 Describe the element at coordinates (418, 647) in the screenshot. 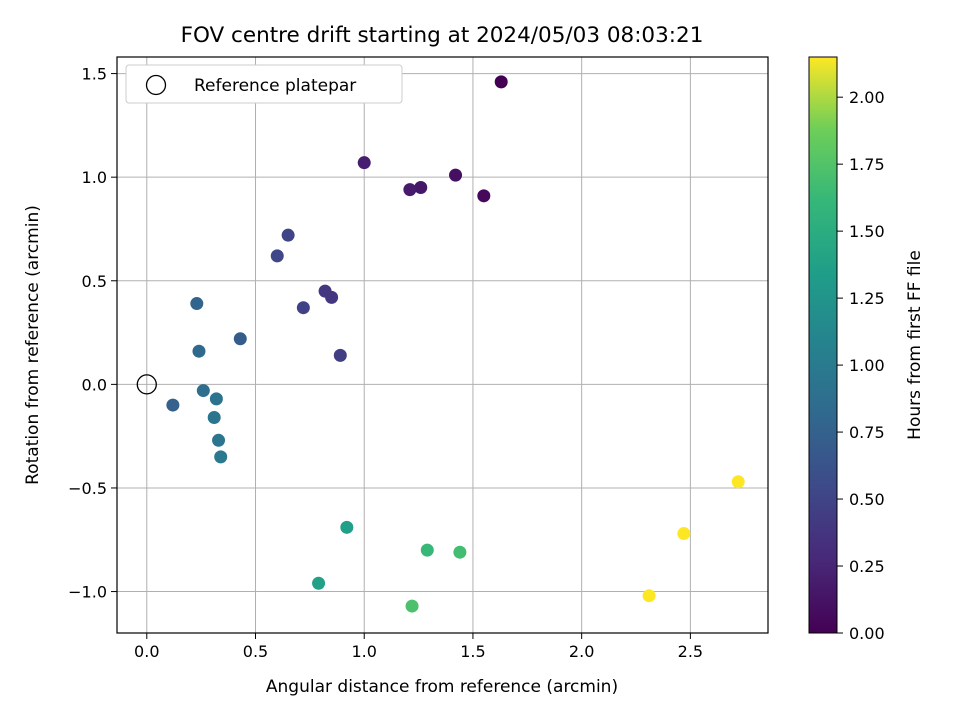

I see `x-axis-ticks: 0.0 0.5 1.0 1.5 2.0 2.5` at that location.